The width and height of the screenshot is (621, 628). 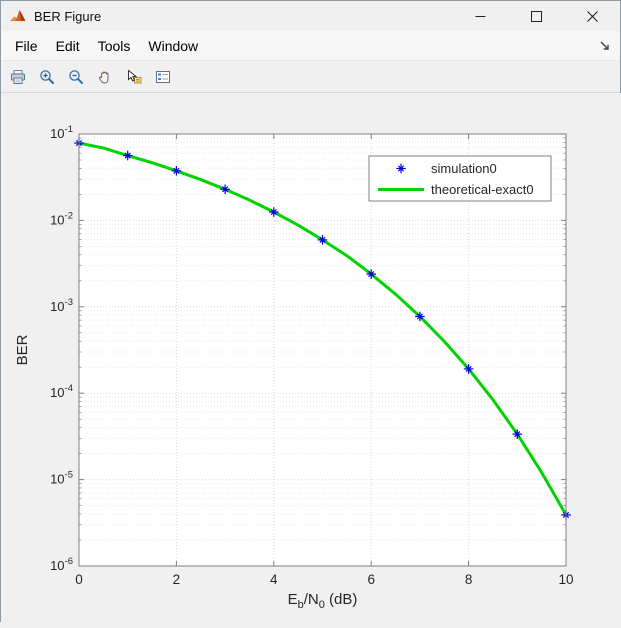 What do you see at coordinates (22, 349) in the screenshot?
I see `y-axis-label: BER` at bounding box center [22, 349].